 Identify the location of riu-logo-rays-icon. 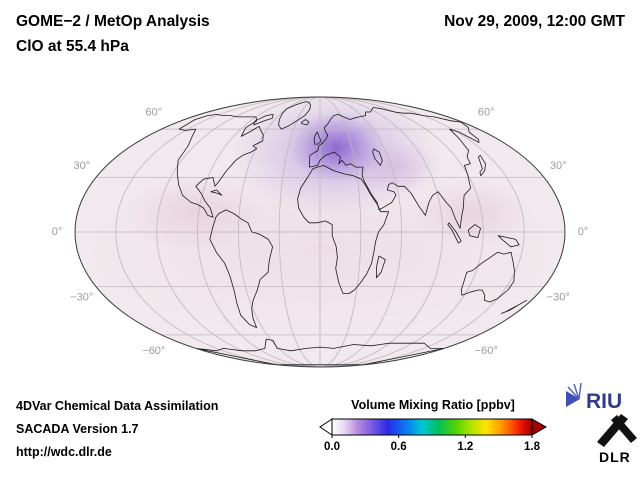
(574, 391).